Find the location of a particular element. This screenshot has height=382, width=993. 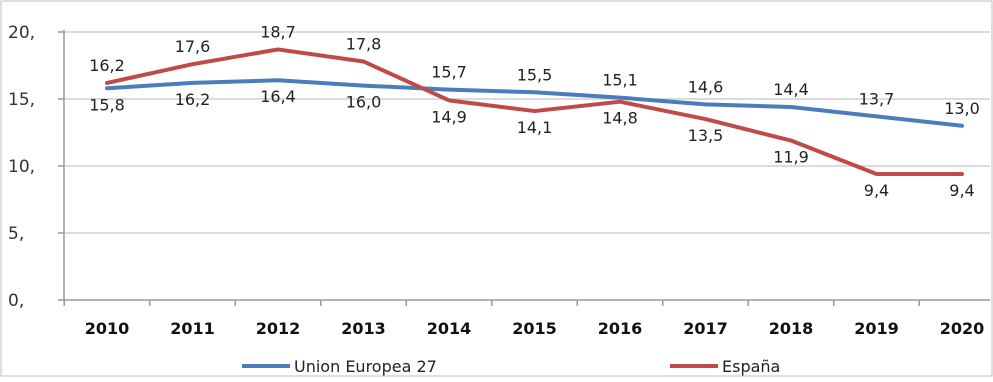

x-tick-label: 2011 is located at coordinates (192, 328).